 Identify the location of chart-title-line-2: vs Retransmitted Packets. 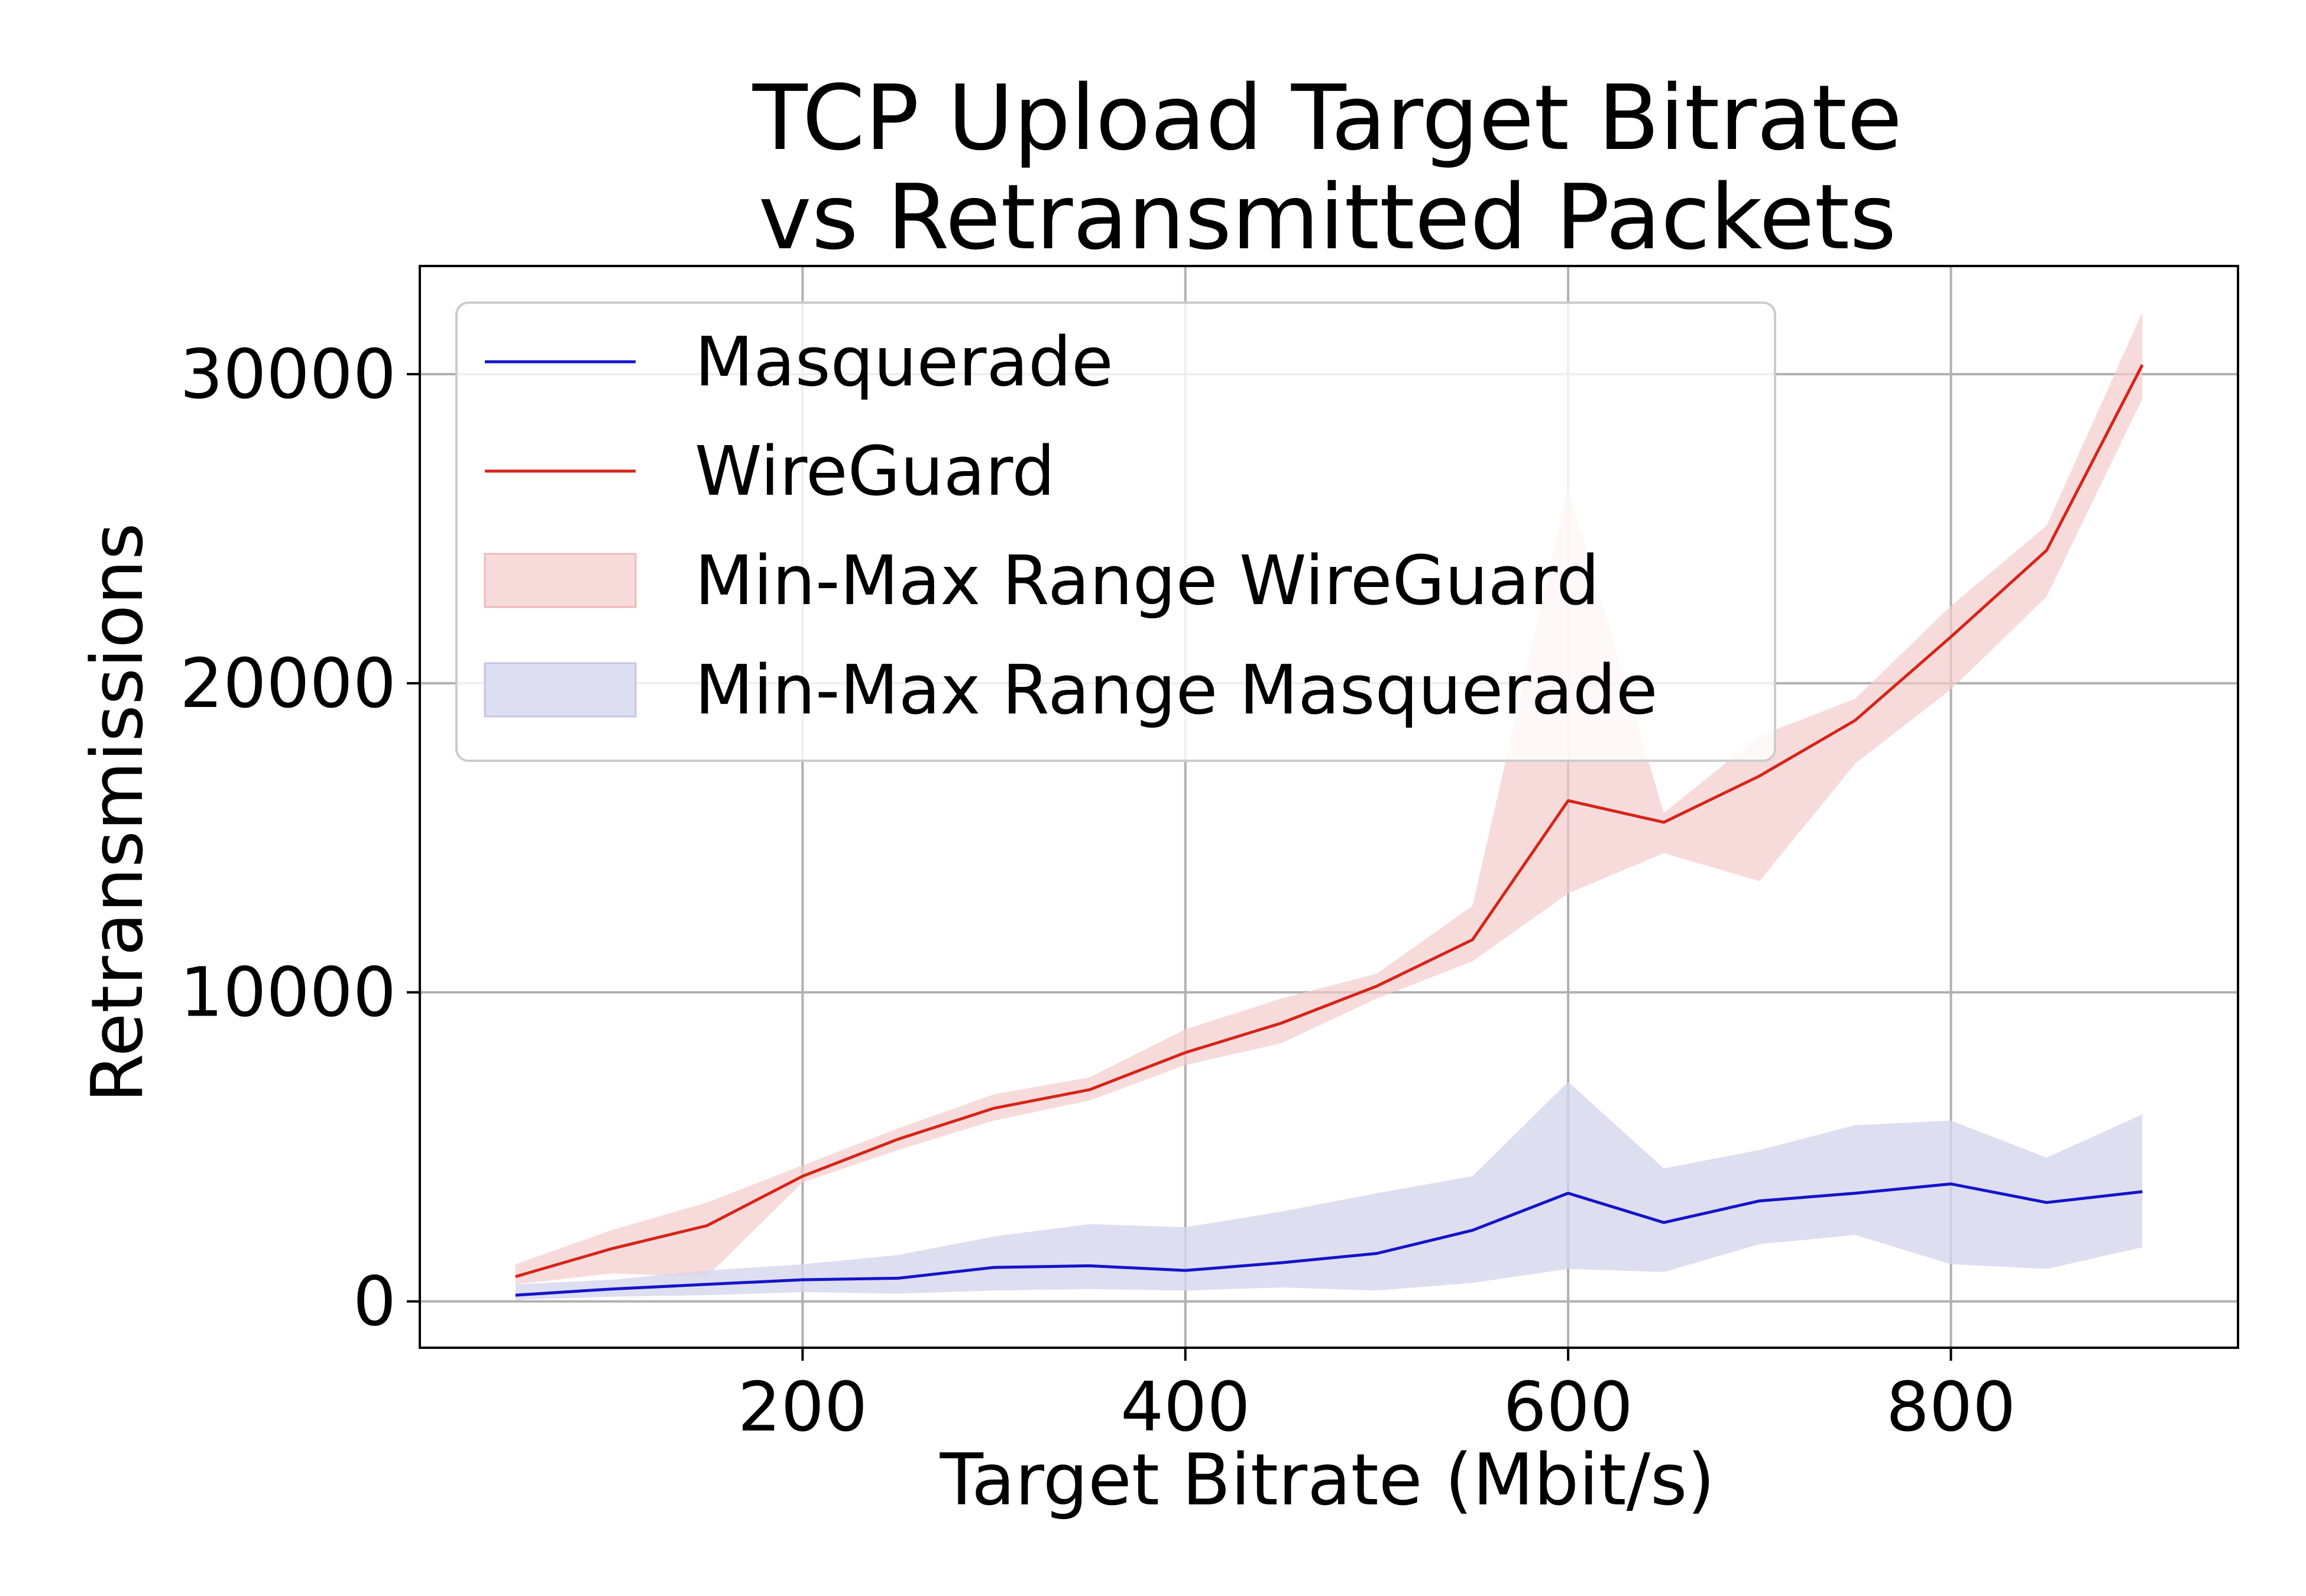
(1328, 217).